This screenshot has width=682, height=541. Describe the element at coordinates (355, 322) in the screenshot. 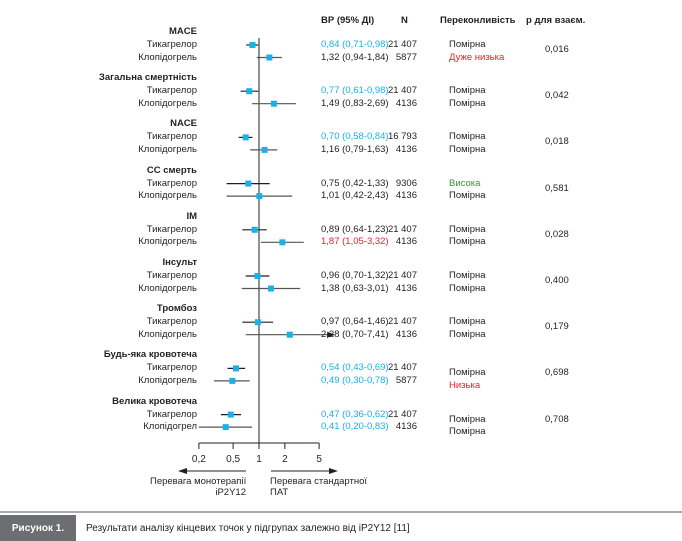

I see `hr-value: 0,97 (0,64-1,46)` at that location.